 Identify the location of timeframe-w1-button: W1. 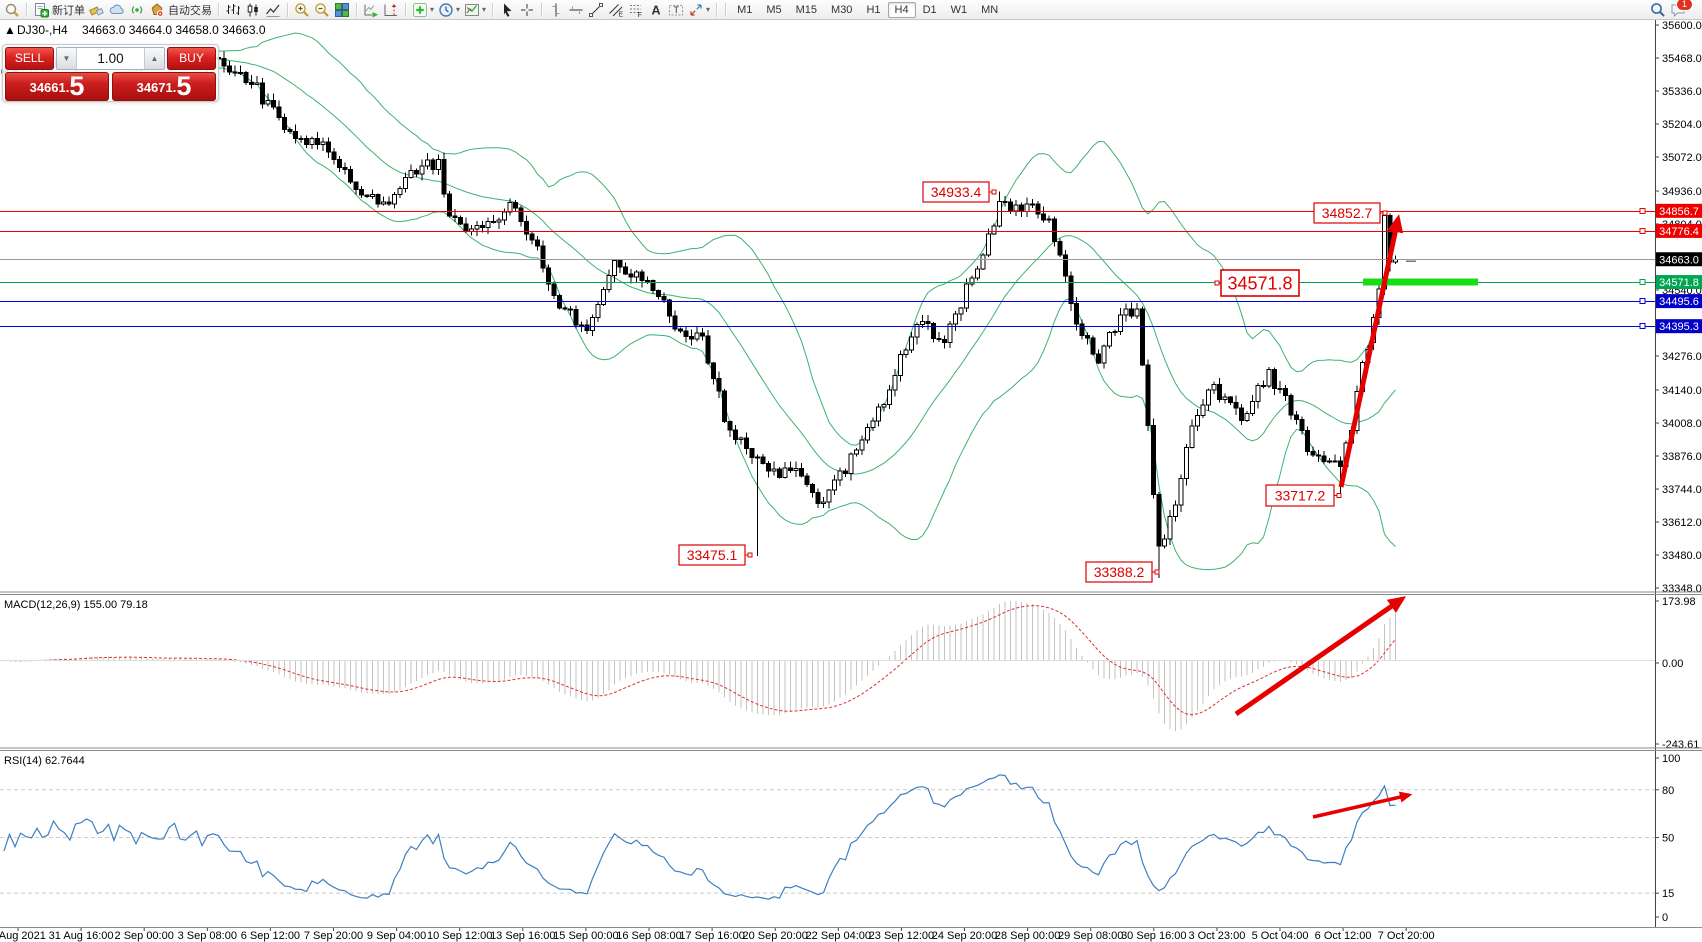
(959, 9).